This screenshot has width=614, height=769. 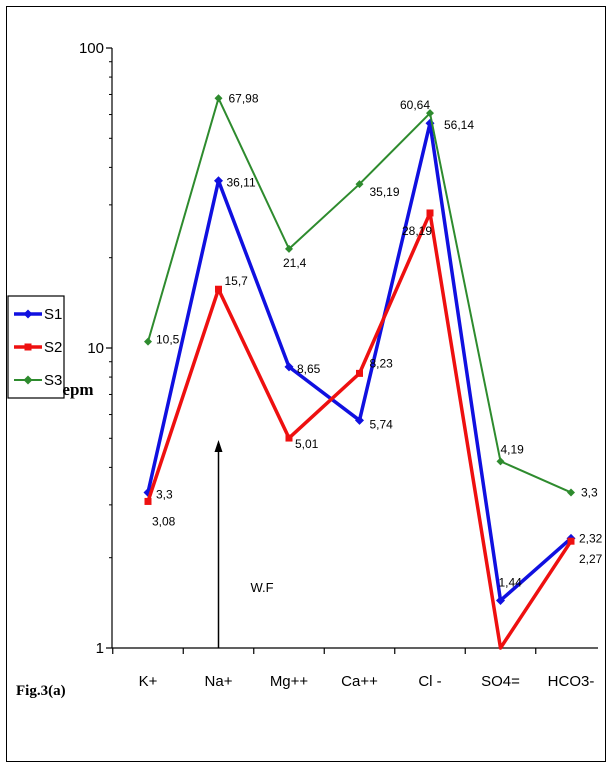 I want to click on x-tick-label: SO4=, so click(x=500, y=681).